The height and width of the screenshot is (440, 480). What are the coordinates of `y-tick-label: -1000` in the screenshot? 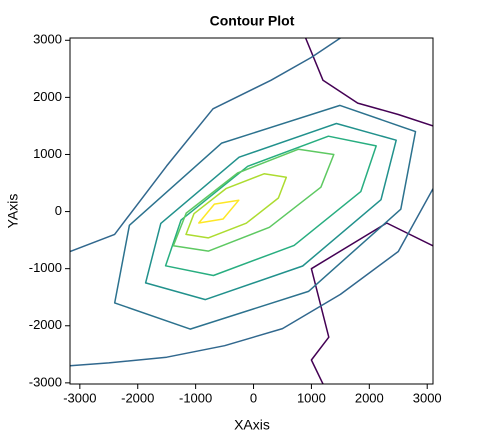 It's located at (45, 267).